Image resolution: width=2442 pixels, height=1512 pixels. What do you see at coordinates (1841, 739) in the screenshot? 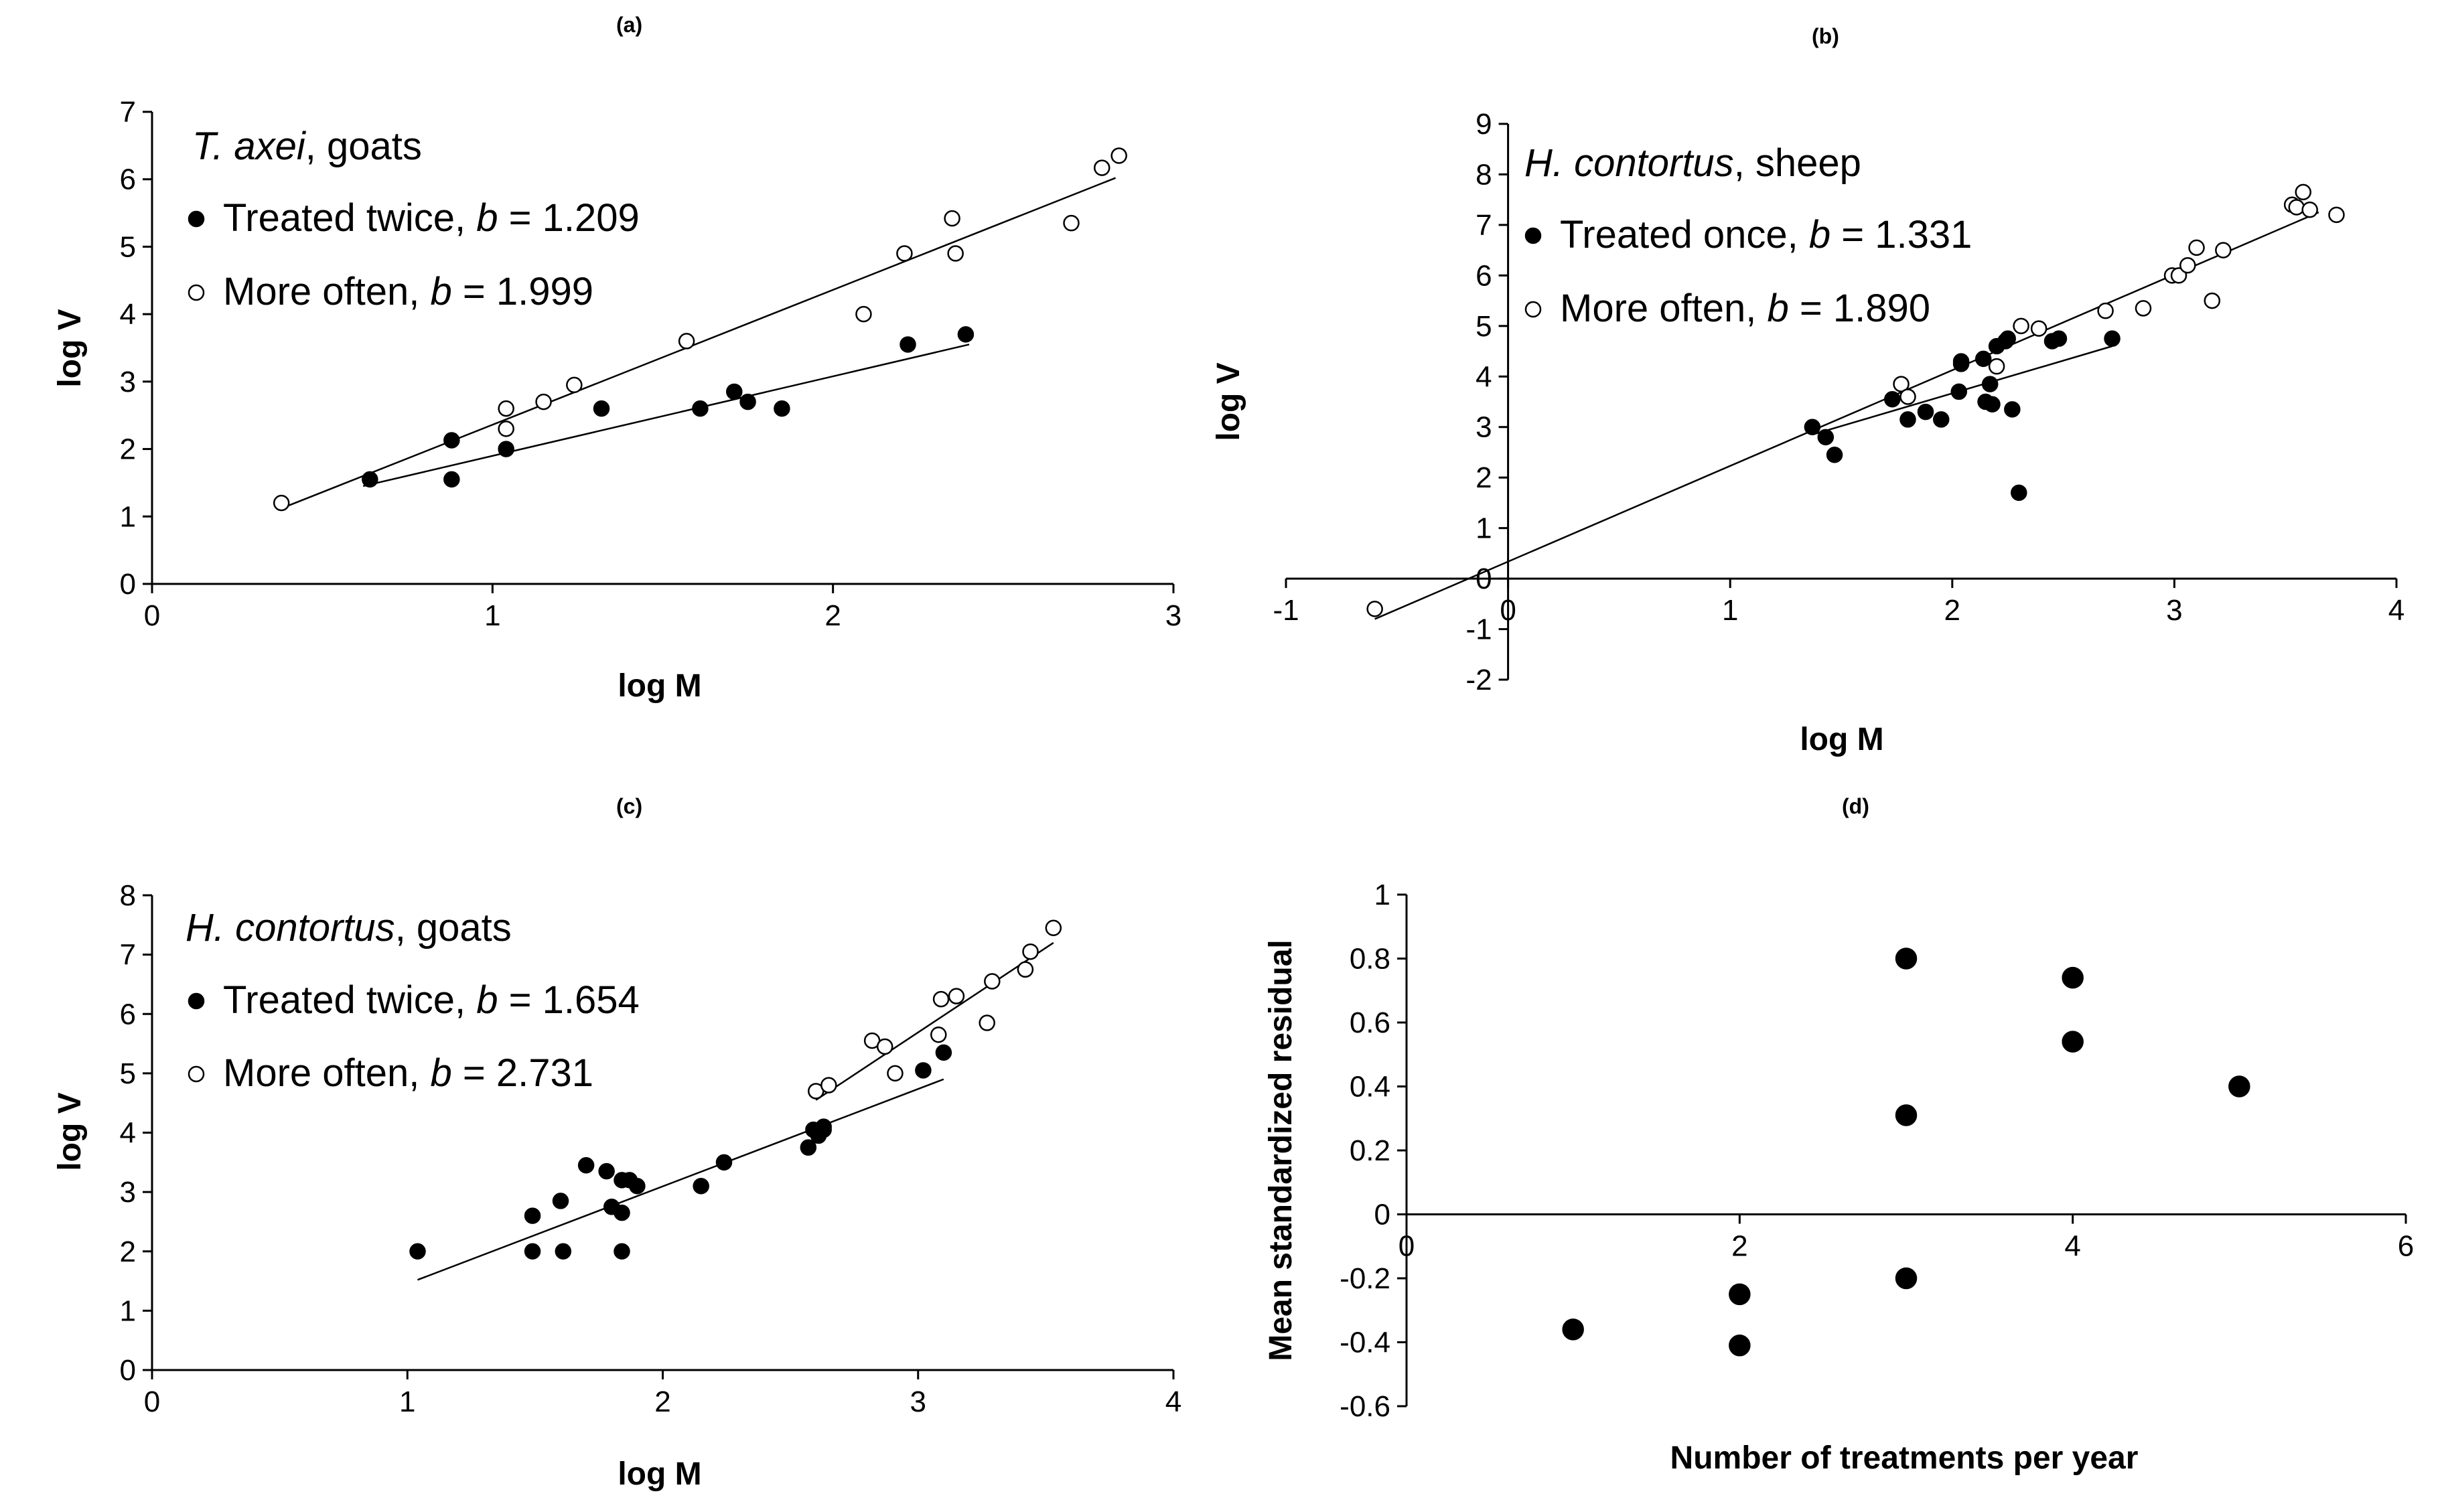
I see `x-axis-title: log M` at bounding box center [1841, 739].